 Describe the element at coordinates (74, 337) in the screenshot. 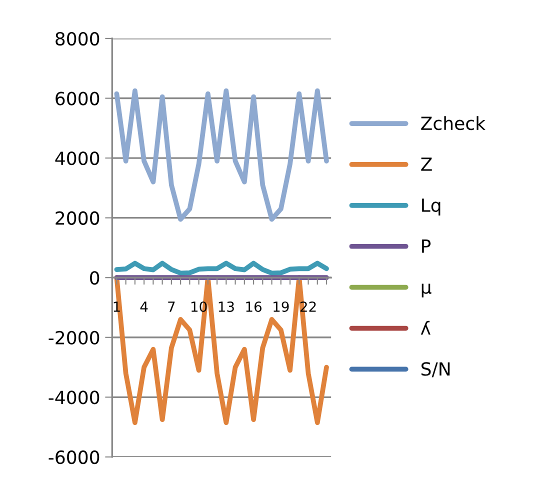

I see `y-tick-label: -2000` at that location.